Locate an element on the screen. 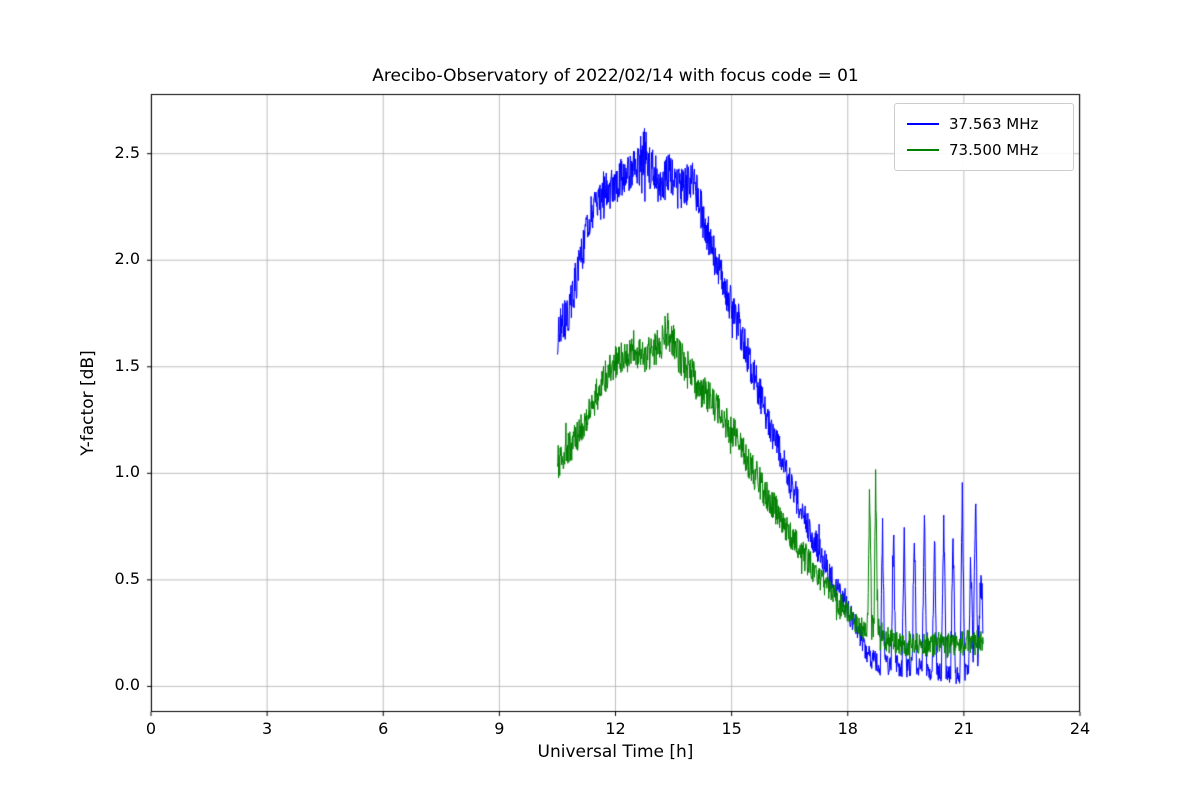 The width and height of the screenshot is (1200, 800). y-tick-label: 2.5 is located at coordinates (127, 152).